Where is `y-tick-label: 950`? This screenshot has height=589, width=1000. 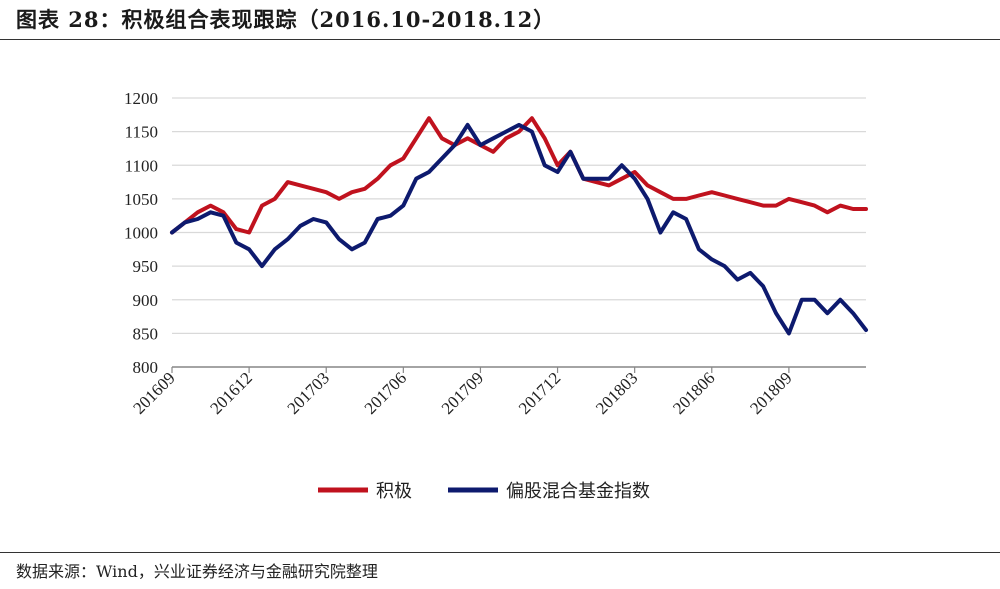 y-tick-label: 950 is located at coordinates (146, 266).